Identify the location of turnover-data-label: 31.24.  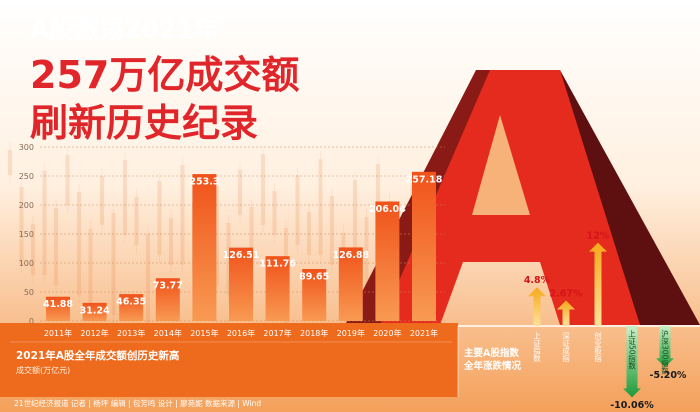
(95, 310).